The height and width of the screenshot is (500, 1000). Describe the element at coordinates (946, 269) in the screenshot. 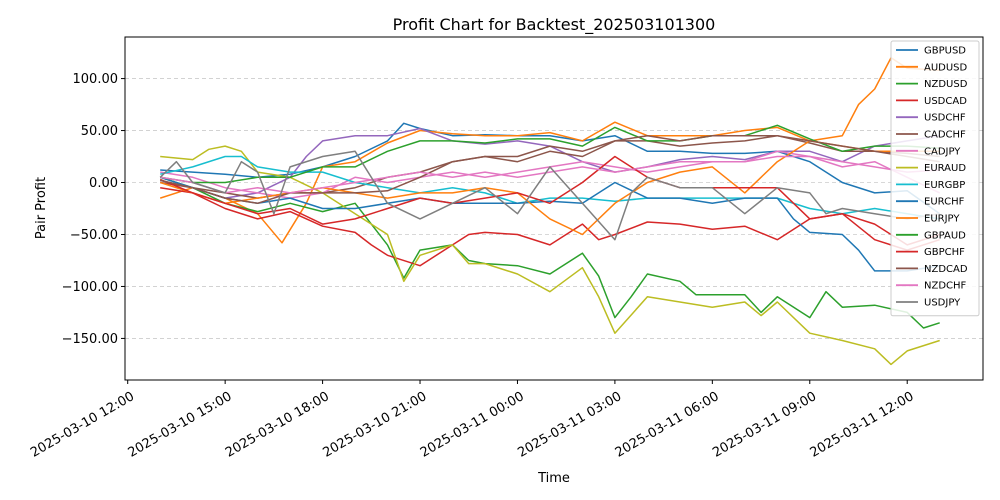

I see `legend-label-nzdcad: NZDCAD` at that location.